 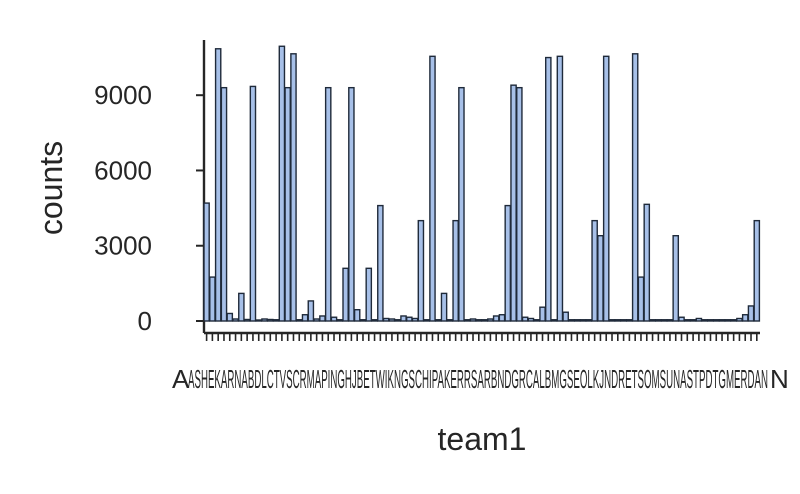 What do you see at coordinates (779, 379) in the screenshot?
I see `x-tick-label-last: N` at bounding box center [779, 379].